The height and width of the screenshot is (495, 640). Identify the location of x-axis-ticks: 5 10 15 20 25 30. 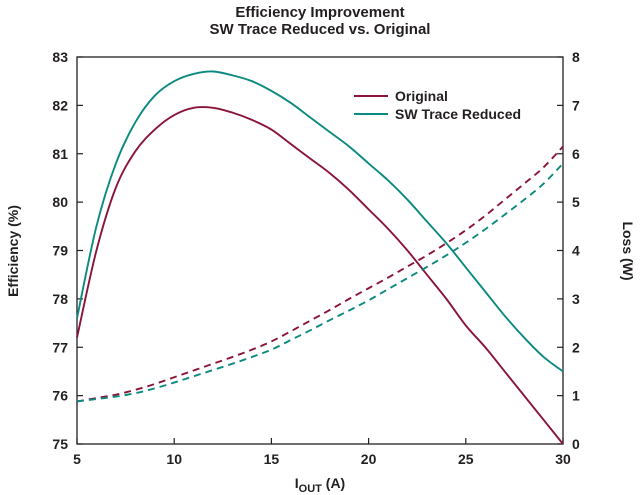
(322, 452).